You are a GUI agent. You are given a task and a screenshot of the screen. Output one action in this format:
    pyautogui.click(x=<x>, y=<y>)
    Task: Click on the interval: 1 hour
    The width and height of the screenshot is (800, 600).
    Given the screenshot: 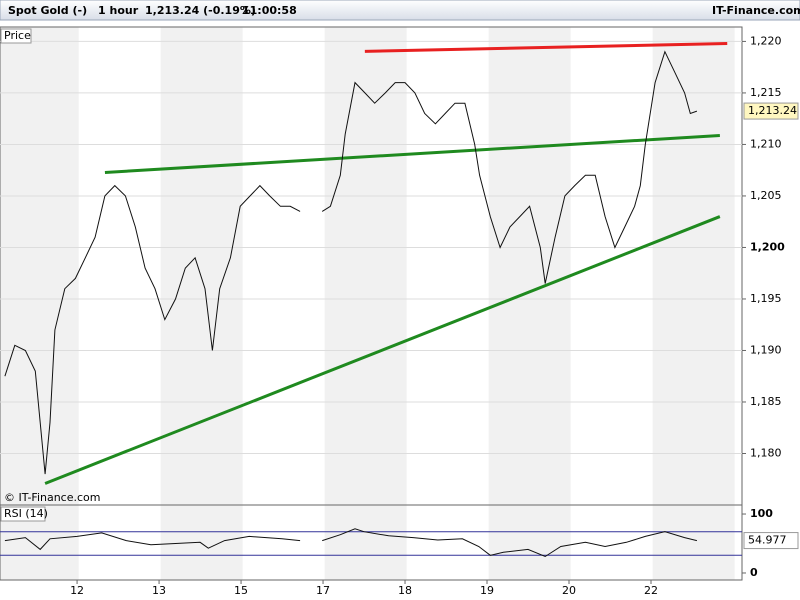 What is the action you would take?
    pyautogui.click(x=118, y=10)
    